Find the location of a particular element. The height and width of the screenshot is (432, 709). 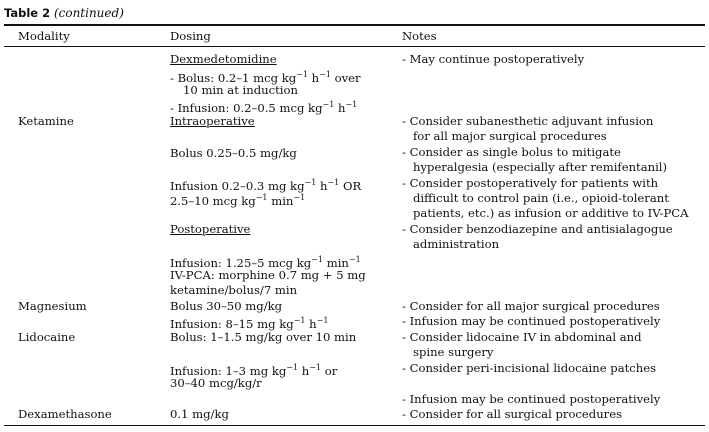

magnesium-infusion: Infusion: 8–15 mg kg−1 h−1 is located at coordinates (249, 323).